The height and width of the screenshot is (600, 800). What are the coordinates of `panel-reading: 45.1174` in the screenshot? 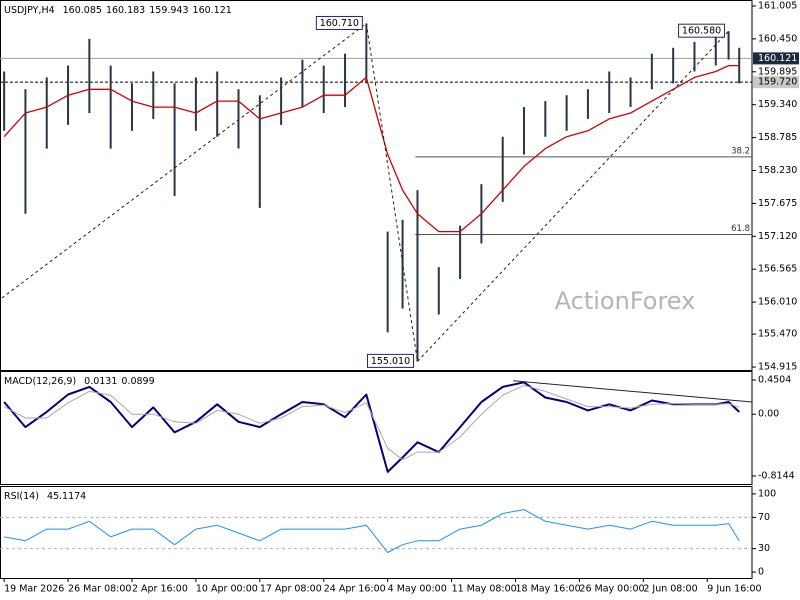 It's located at (66, 496).